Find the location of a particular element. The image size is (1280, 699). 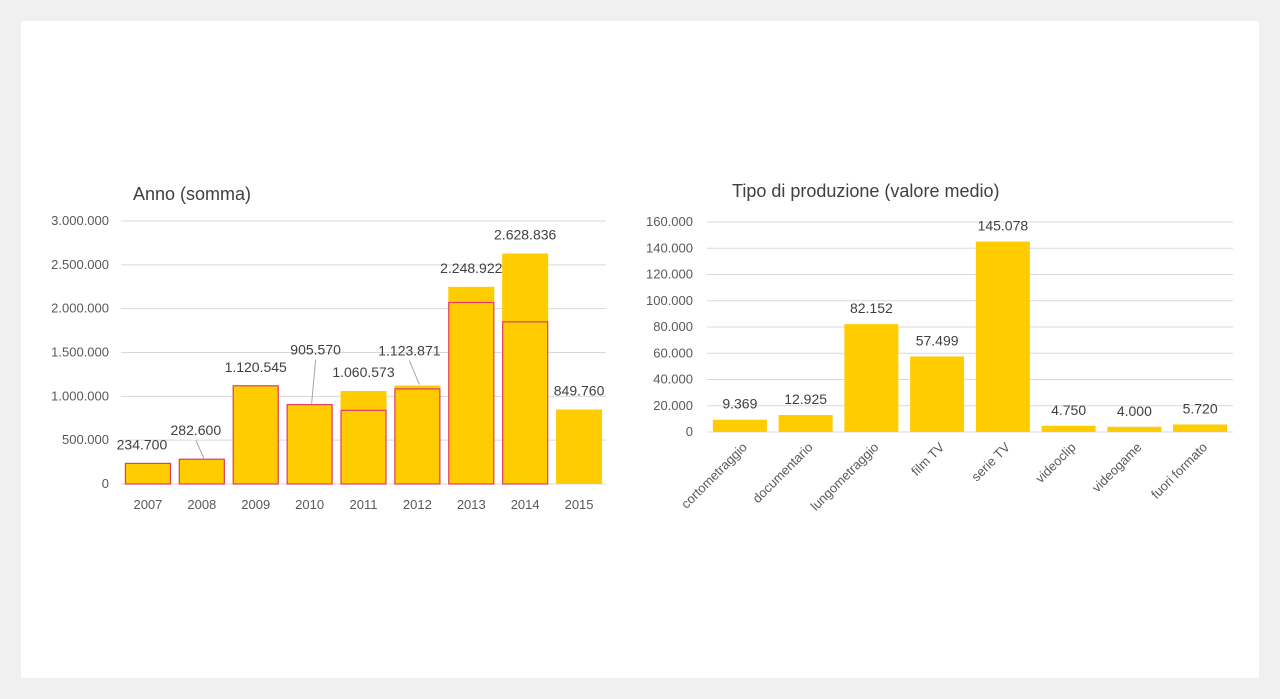

x-tick-label: 2009 is located at coordinates (255, 504).